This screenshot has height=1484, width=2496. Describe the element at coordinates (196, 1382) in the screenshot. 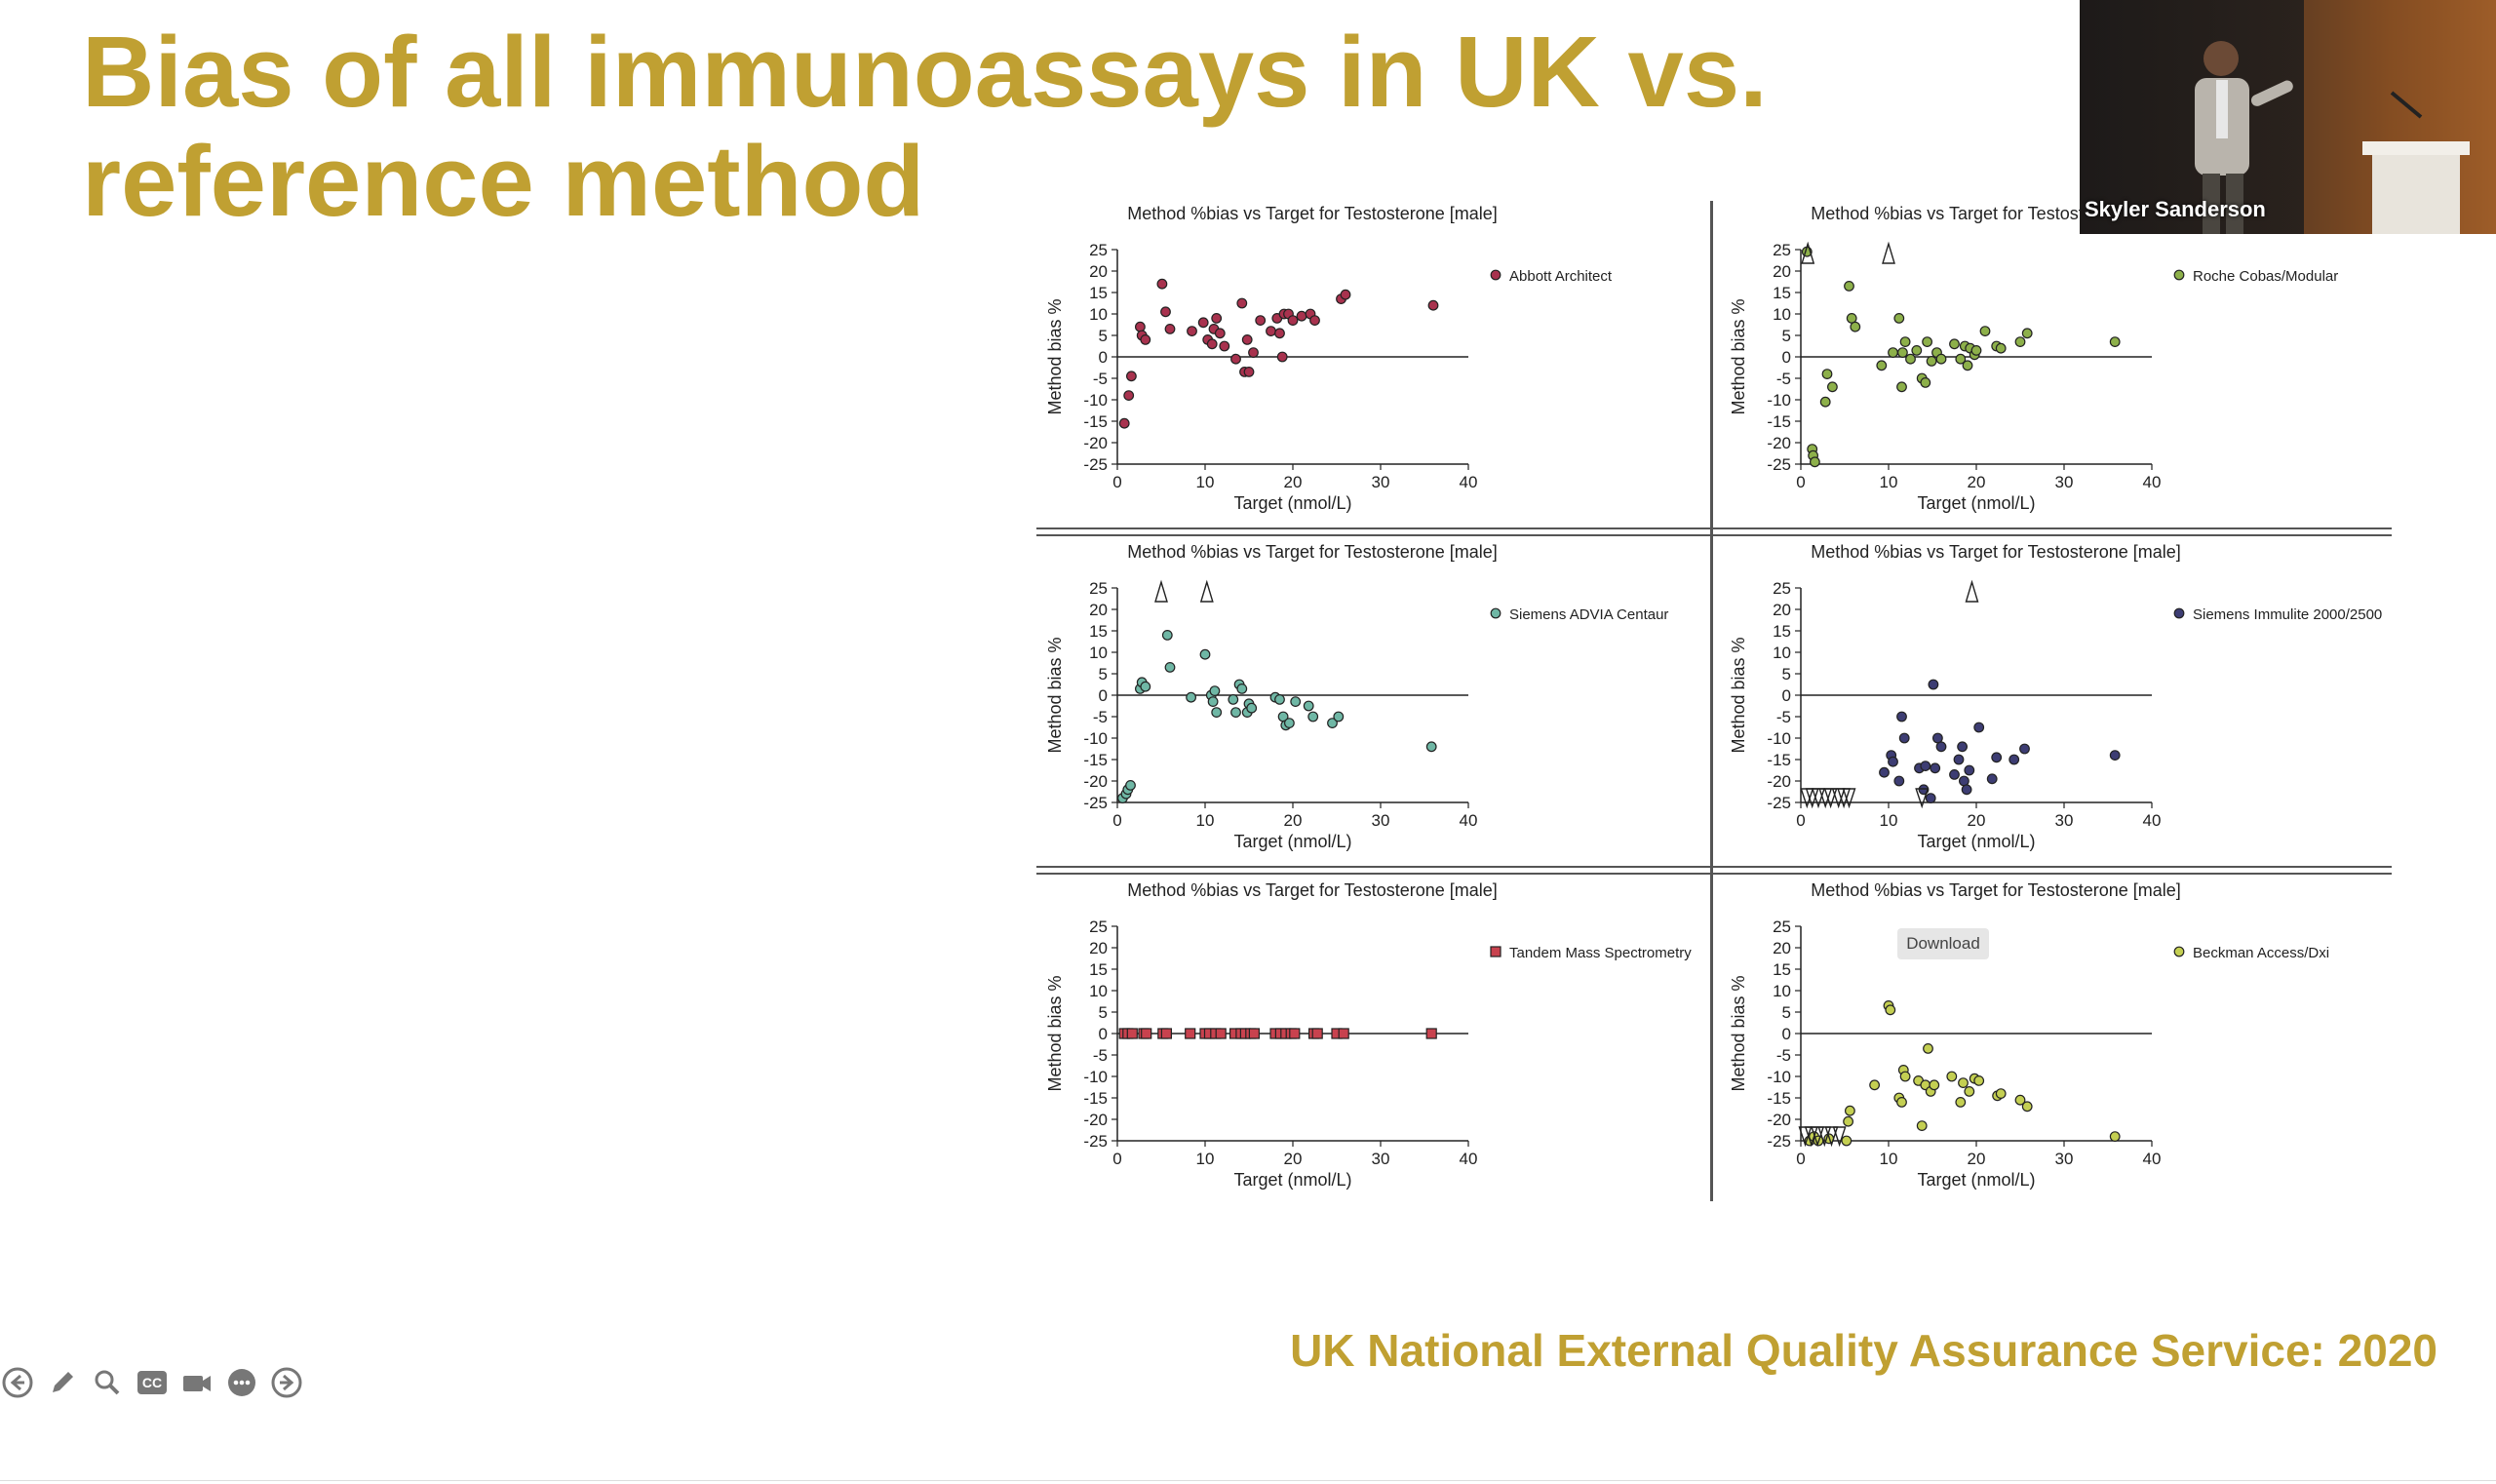

I see `video-camera-icon` at that location.